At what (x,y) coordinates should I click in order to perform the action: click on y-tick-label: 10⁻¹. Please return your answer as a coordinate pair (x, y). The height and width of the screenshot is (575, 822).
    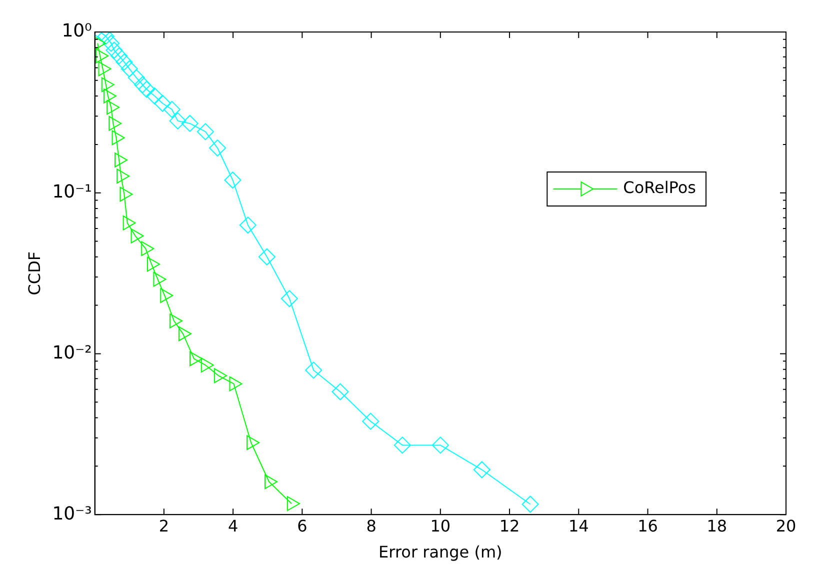
    Looking at the image, I should click on (72, 192).